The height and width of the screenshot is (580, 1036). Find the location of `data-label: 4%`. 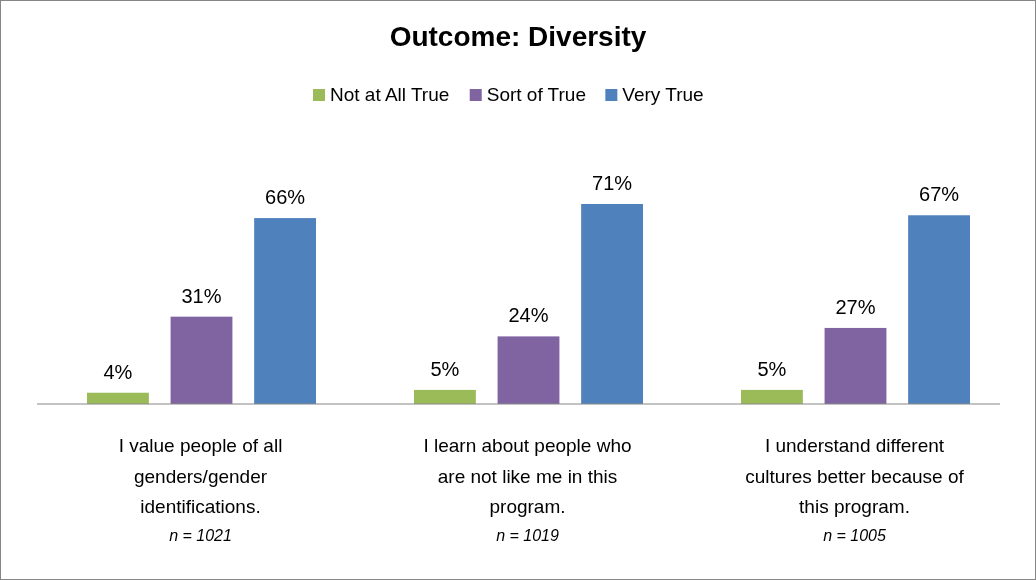

data-label: 4% is located at coordinates (118, 371).